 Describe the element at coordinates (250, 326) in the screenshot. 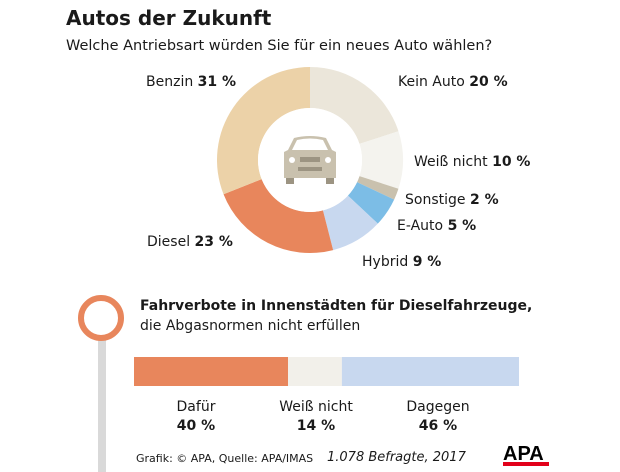

I see `bar-chart-subtitle: die Abgasnormen nicht erfüllen` at that location.